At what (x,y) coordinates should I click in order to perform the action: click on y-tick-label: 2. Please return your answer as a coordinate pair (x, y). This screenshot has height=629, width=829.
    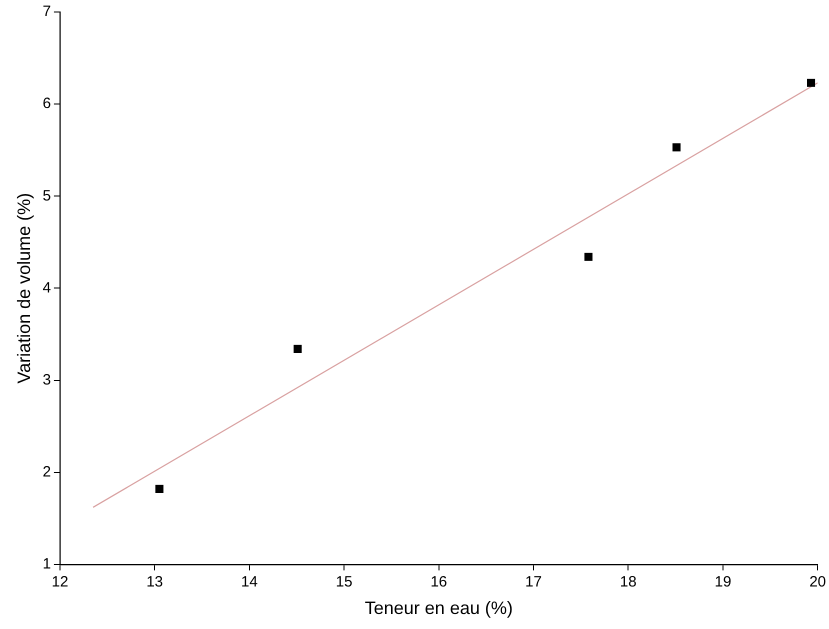
    Looking at the image, I should click on (46, 471).